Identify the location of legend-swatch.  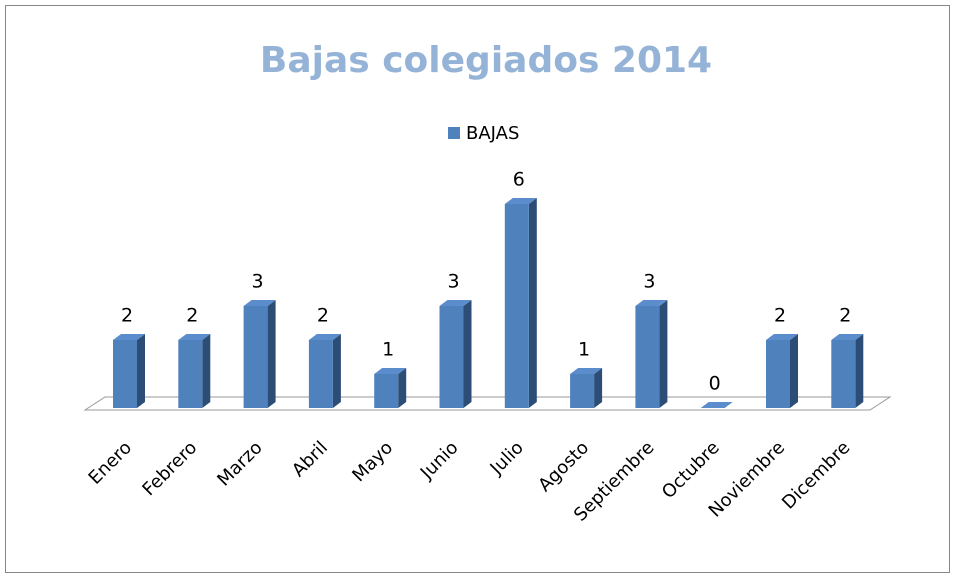
(454, 133).